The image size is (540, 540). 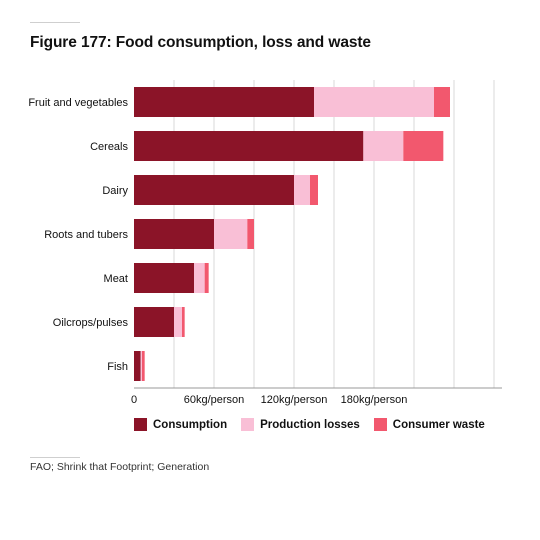 I want to click on bar-roots-and-tubers-consumer-waste, so click(x=250, y=234).